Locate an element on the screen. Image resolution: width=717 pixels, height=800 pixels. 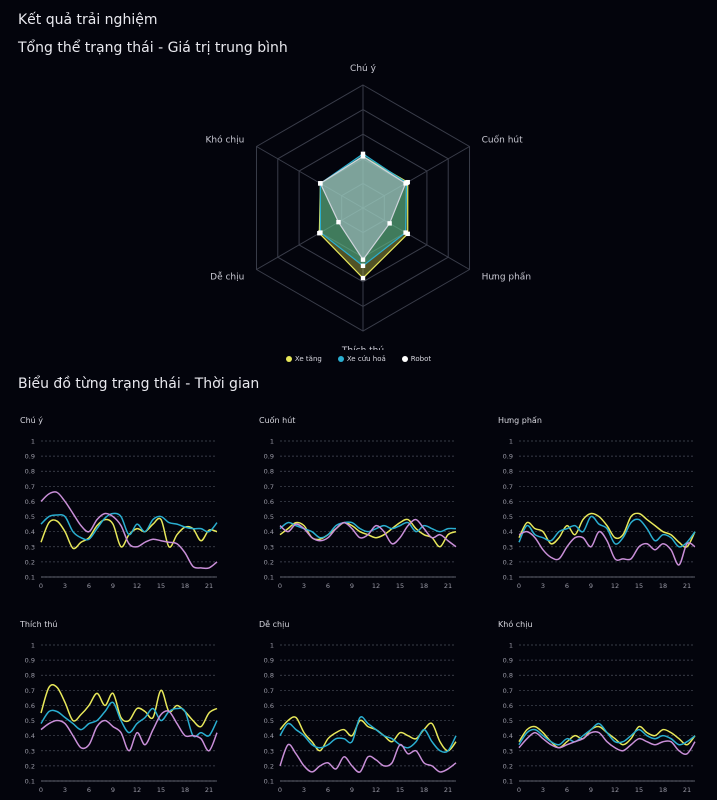
page-title: Kết quả trải nghiệm is located at coordinates (88, 20).